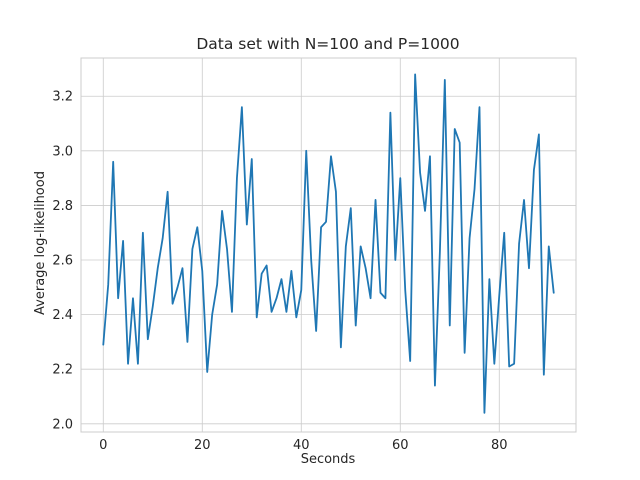 Image resolution: width=640 pixels, height=480 pixels. What do you see at coordinates (103, 445) in the screenshot?
I see `x-tick-label: 0` at bounding box center [103, 445].